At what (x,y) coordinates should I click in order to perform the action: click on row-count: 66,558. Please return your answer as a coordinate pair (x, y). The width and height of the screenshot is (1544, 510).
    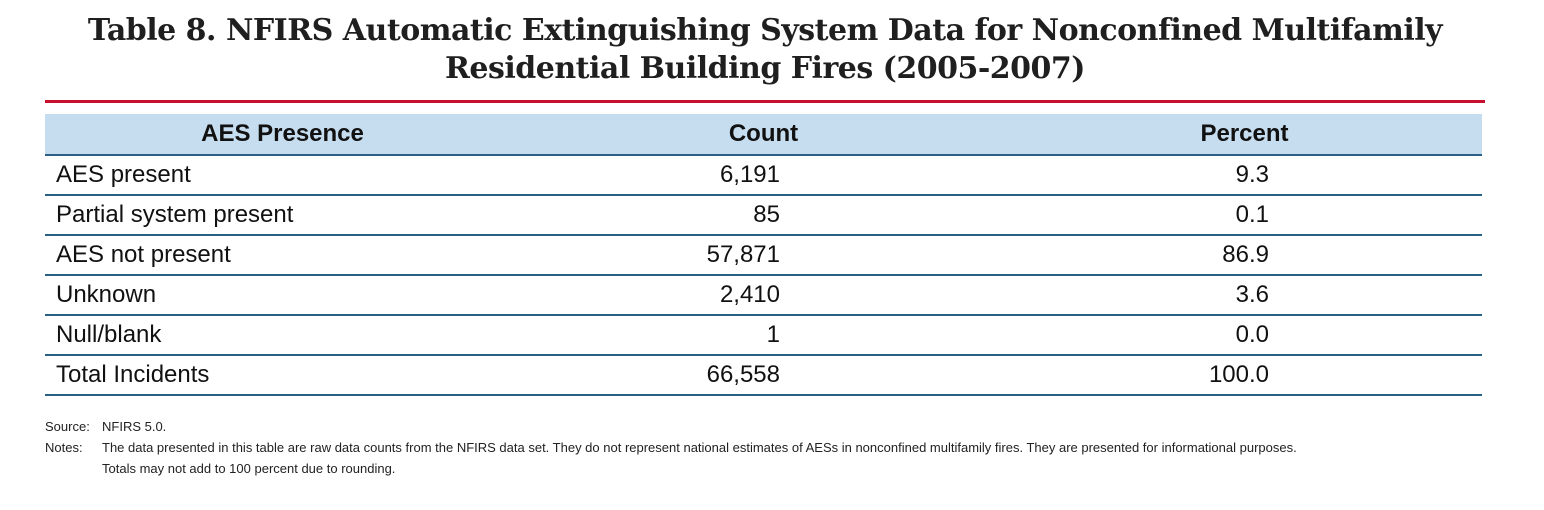
    Looking at the image, I should click on (763, 375).